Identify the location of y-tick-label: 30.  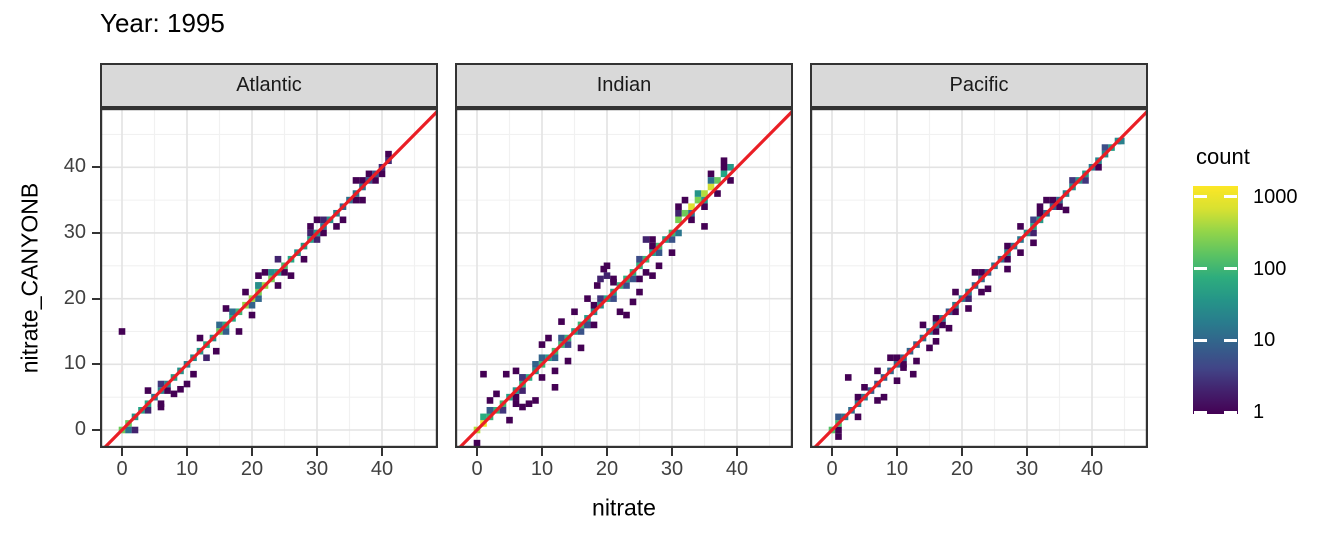
(74, 231).